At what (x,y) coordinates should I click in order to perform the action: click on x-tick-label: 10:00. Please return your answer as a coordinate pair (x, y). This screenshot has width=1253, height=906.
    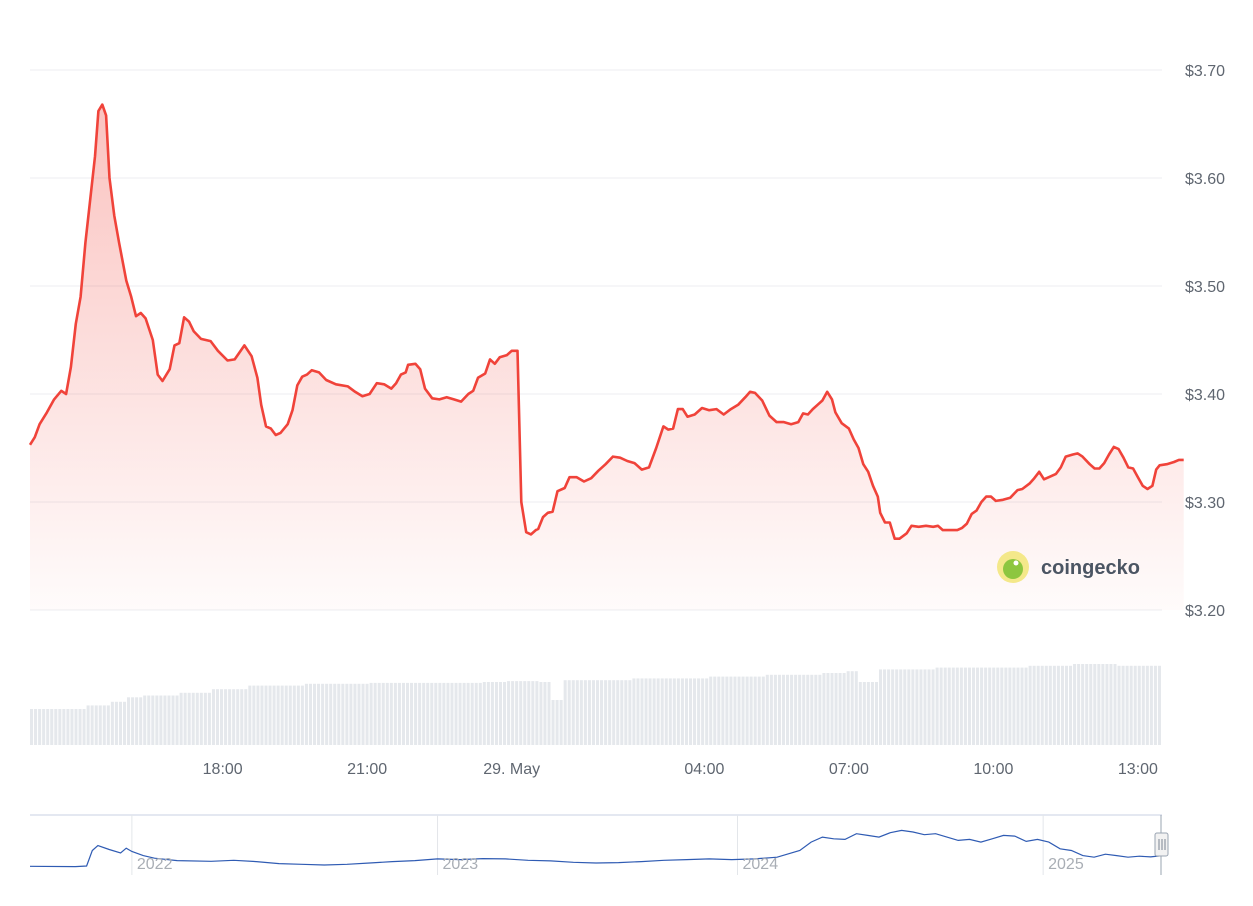
    Looking at the image, I should click on (993, 769).